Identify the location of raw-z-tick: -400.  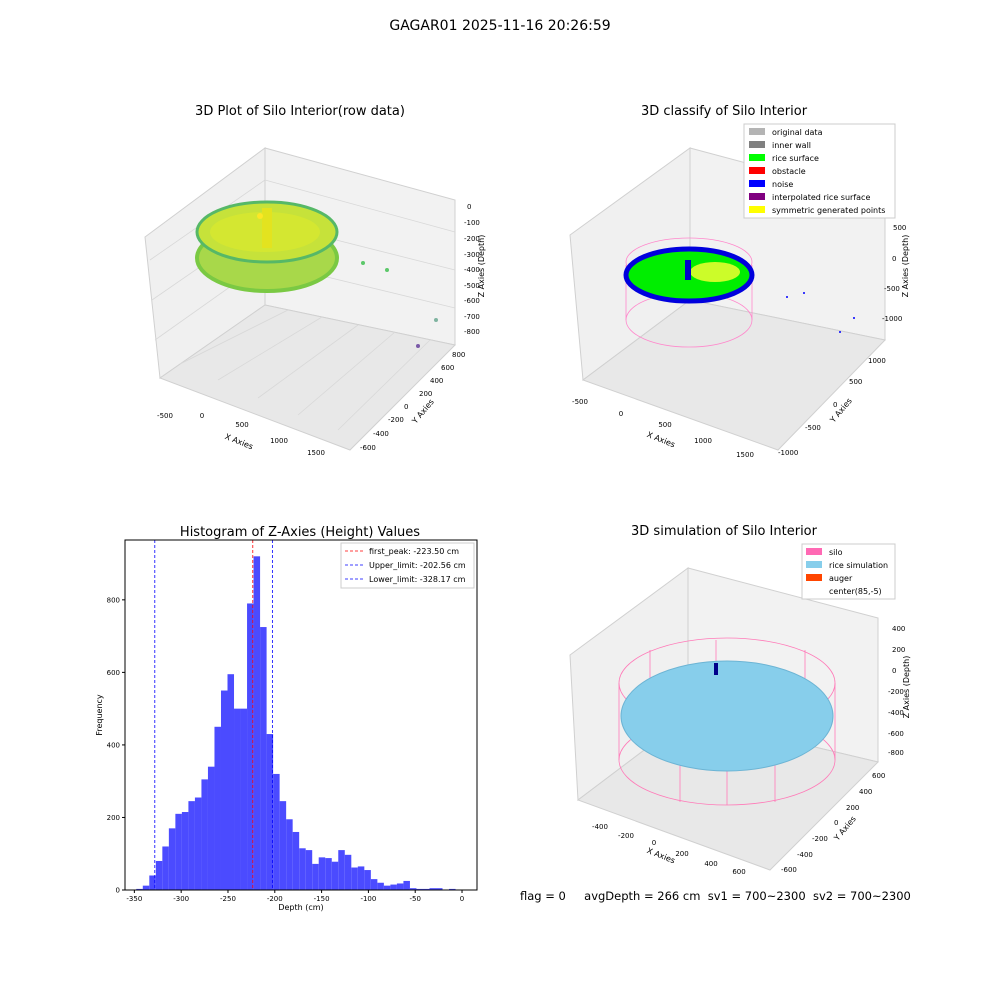
(472, 270).